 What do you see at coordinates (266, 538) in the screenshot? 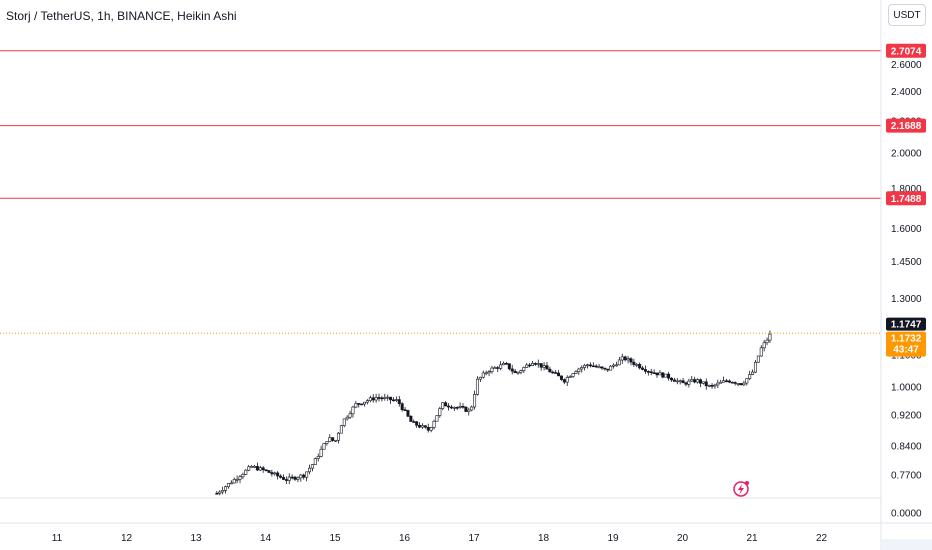
I see `x-tick-label: 14` at bounding box center [266, 538].